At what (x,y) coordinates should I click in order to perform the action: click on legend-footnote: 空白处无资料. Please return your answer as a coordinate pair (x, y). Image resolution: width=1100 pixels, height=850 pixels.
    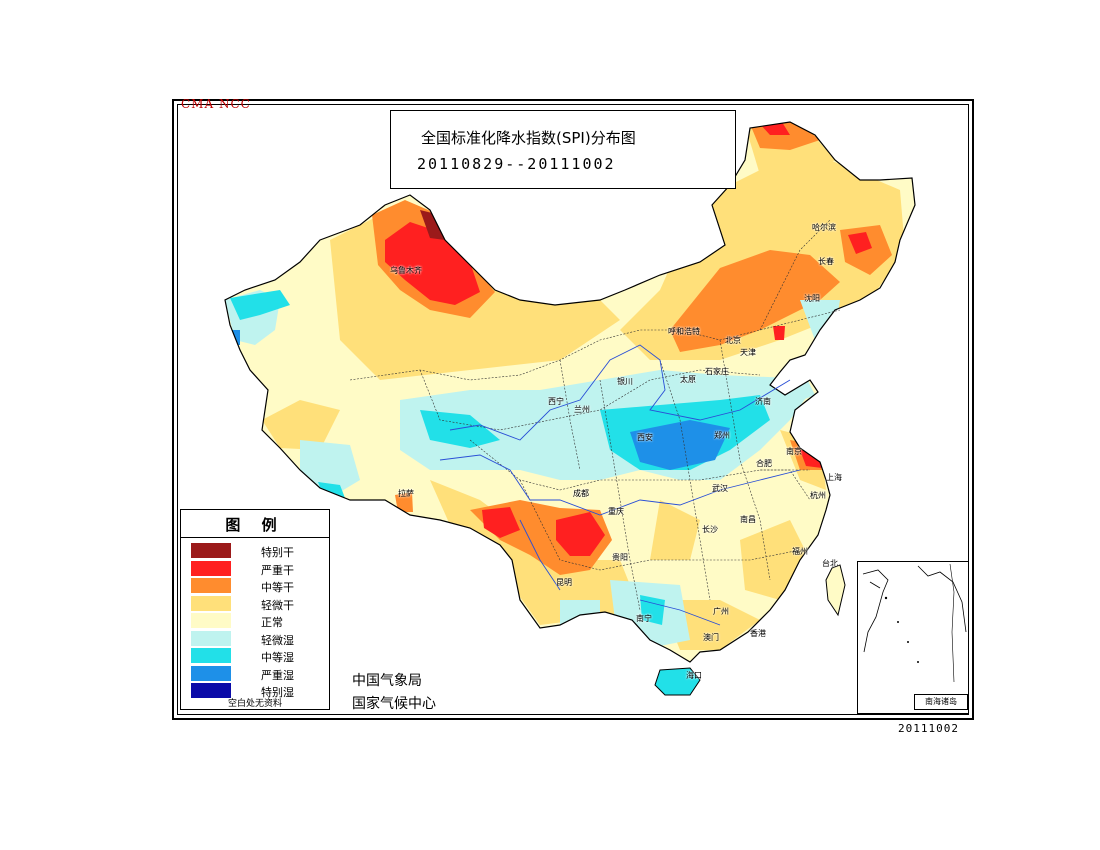
    Looking at the image, I should click on (254, 704).